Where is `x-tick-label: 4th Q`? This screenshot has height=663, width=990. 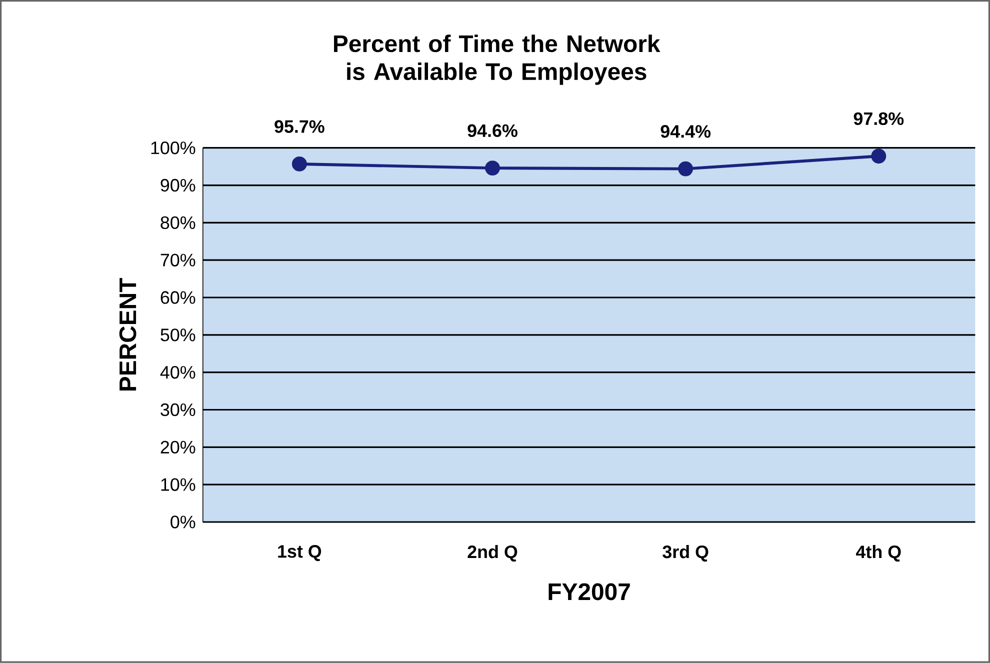
x-tick-label: 4th Q is located at coordinates (878, 553).